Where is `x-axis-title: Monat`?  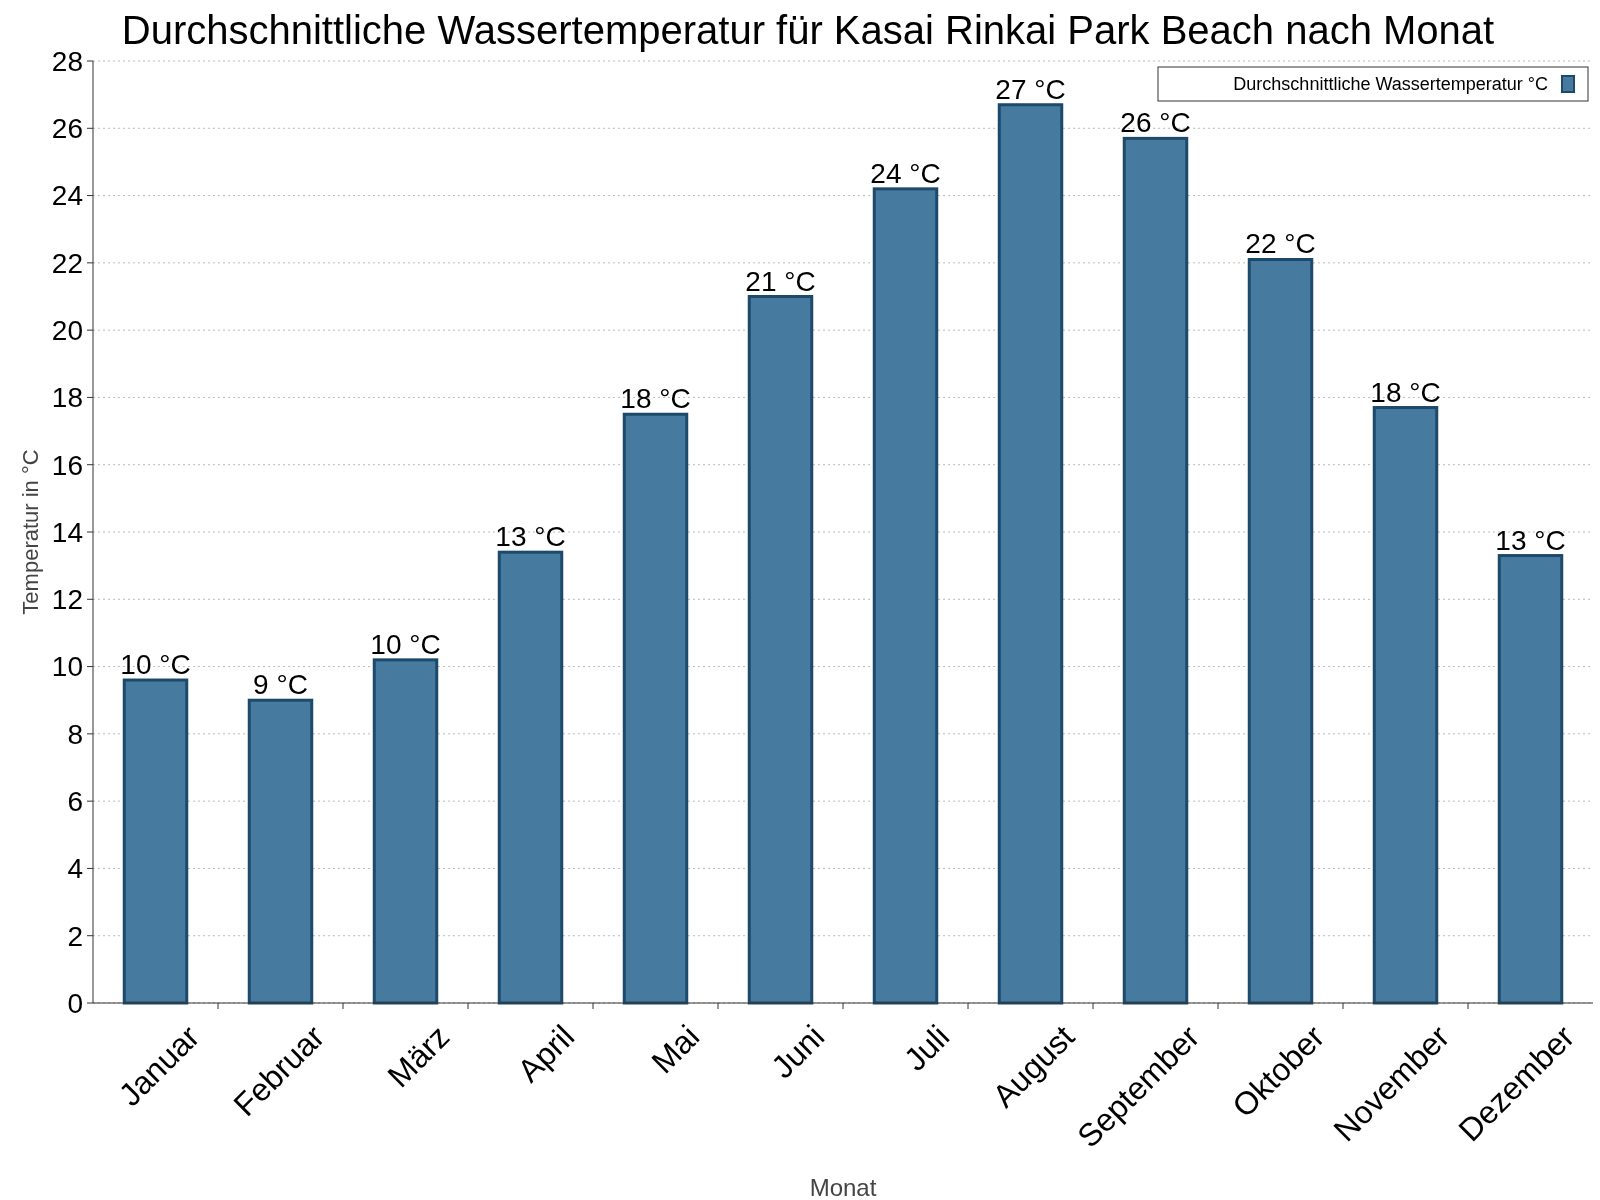 x-axis-title: Monat is located at coordinates (843, 1187).